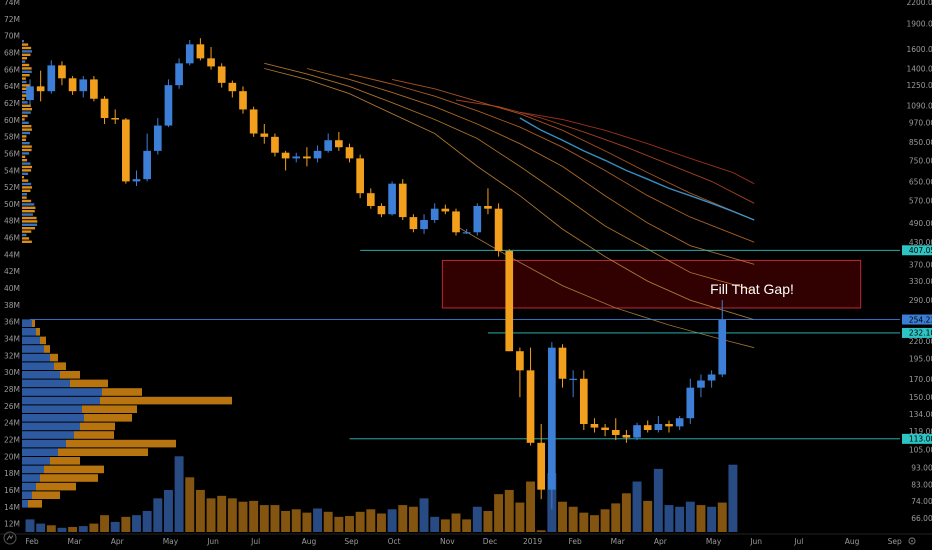 Image resolution: width=932 pixels, height=550 pixels. What do you see at coordinates (12, 221) in the screenshot?
I see `volume-tick-label: 48M` at bounding box center [12, 221].